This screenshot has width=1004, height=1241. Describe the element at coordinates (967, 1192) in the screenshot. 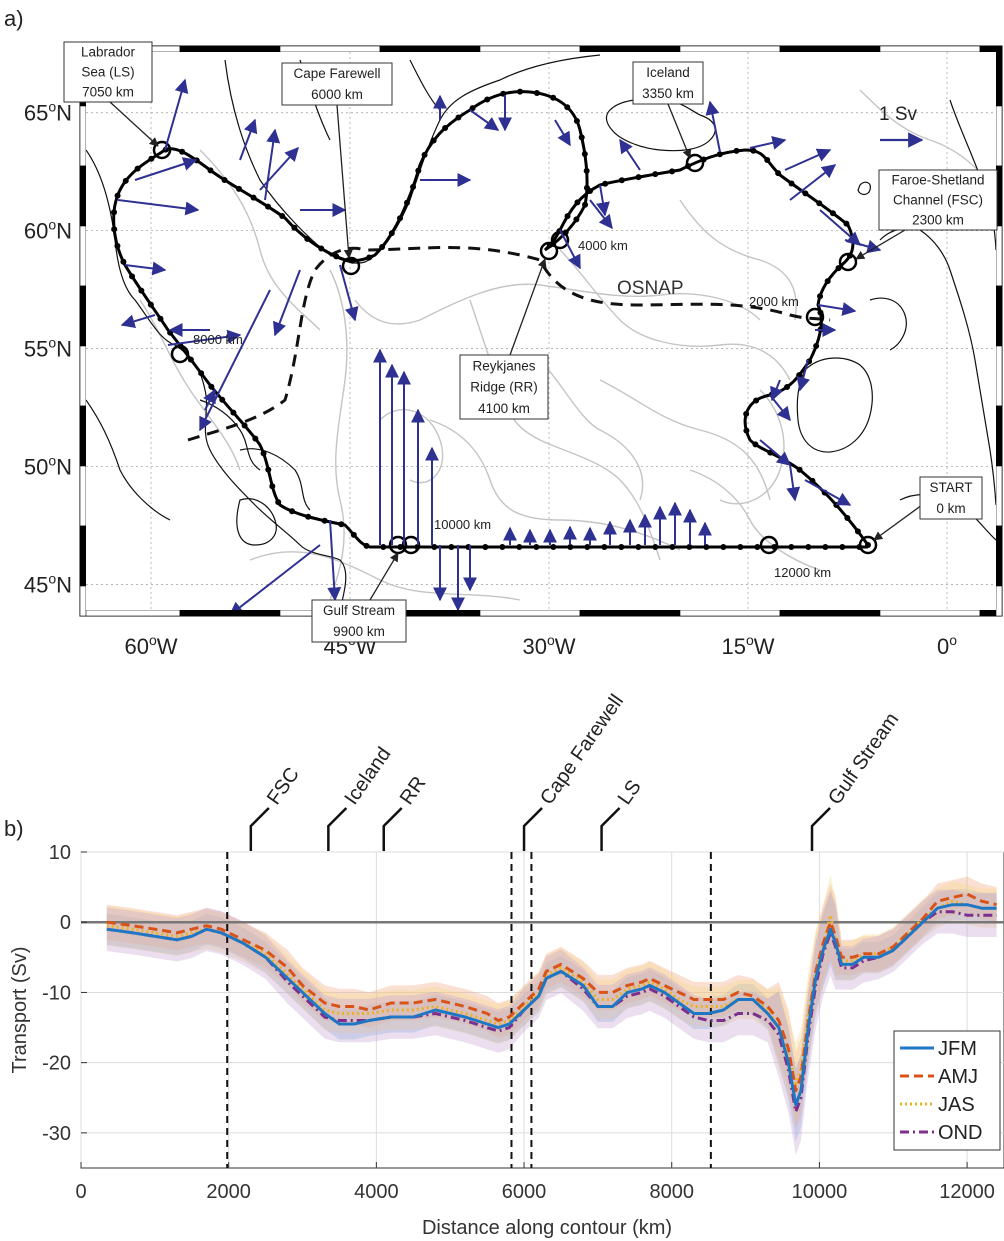

I see `x-tick-label: 12000` at that location.